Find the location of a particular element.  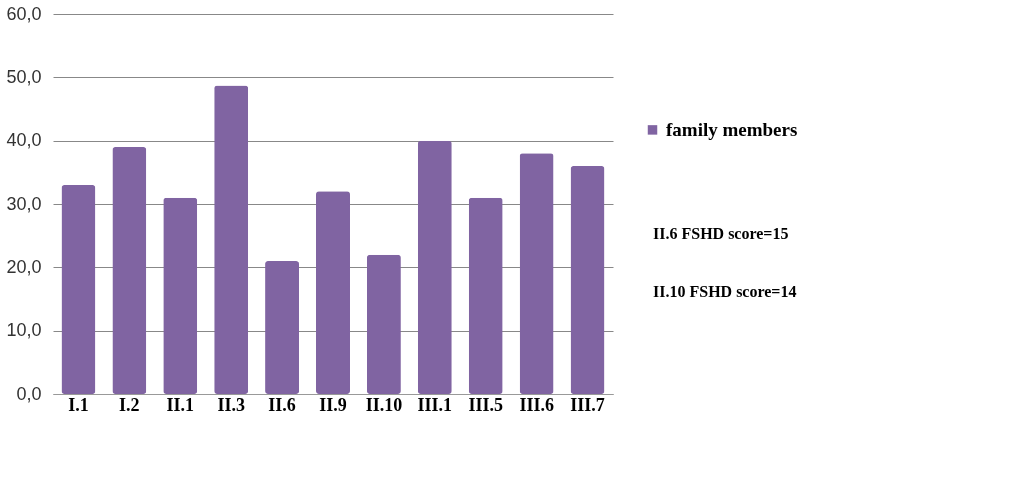

x-tick-label: I.2 is located at coordinates (129, 404).